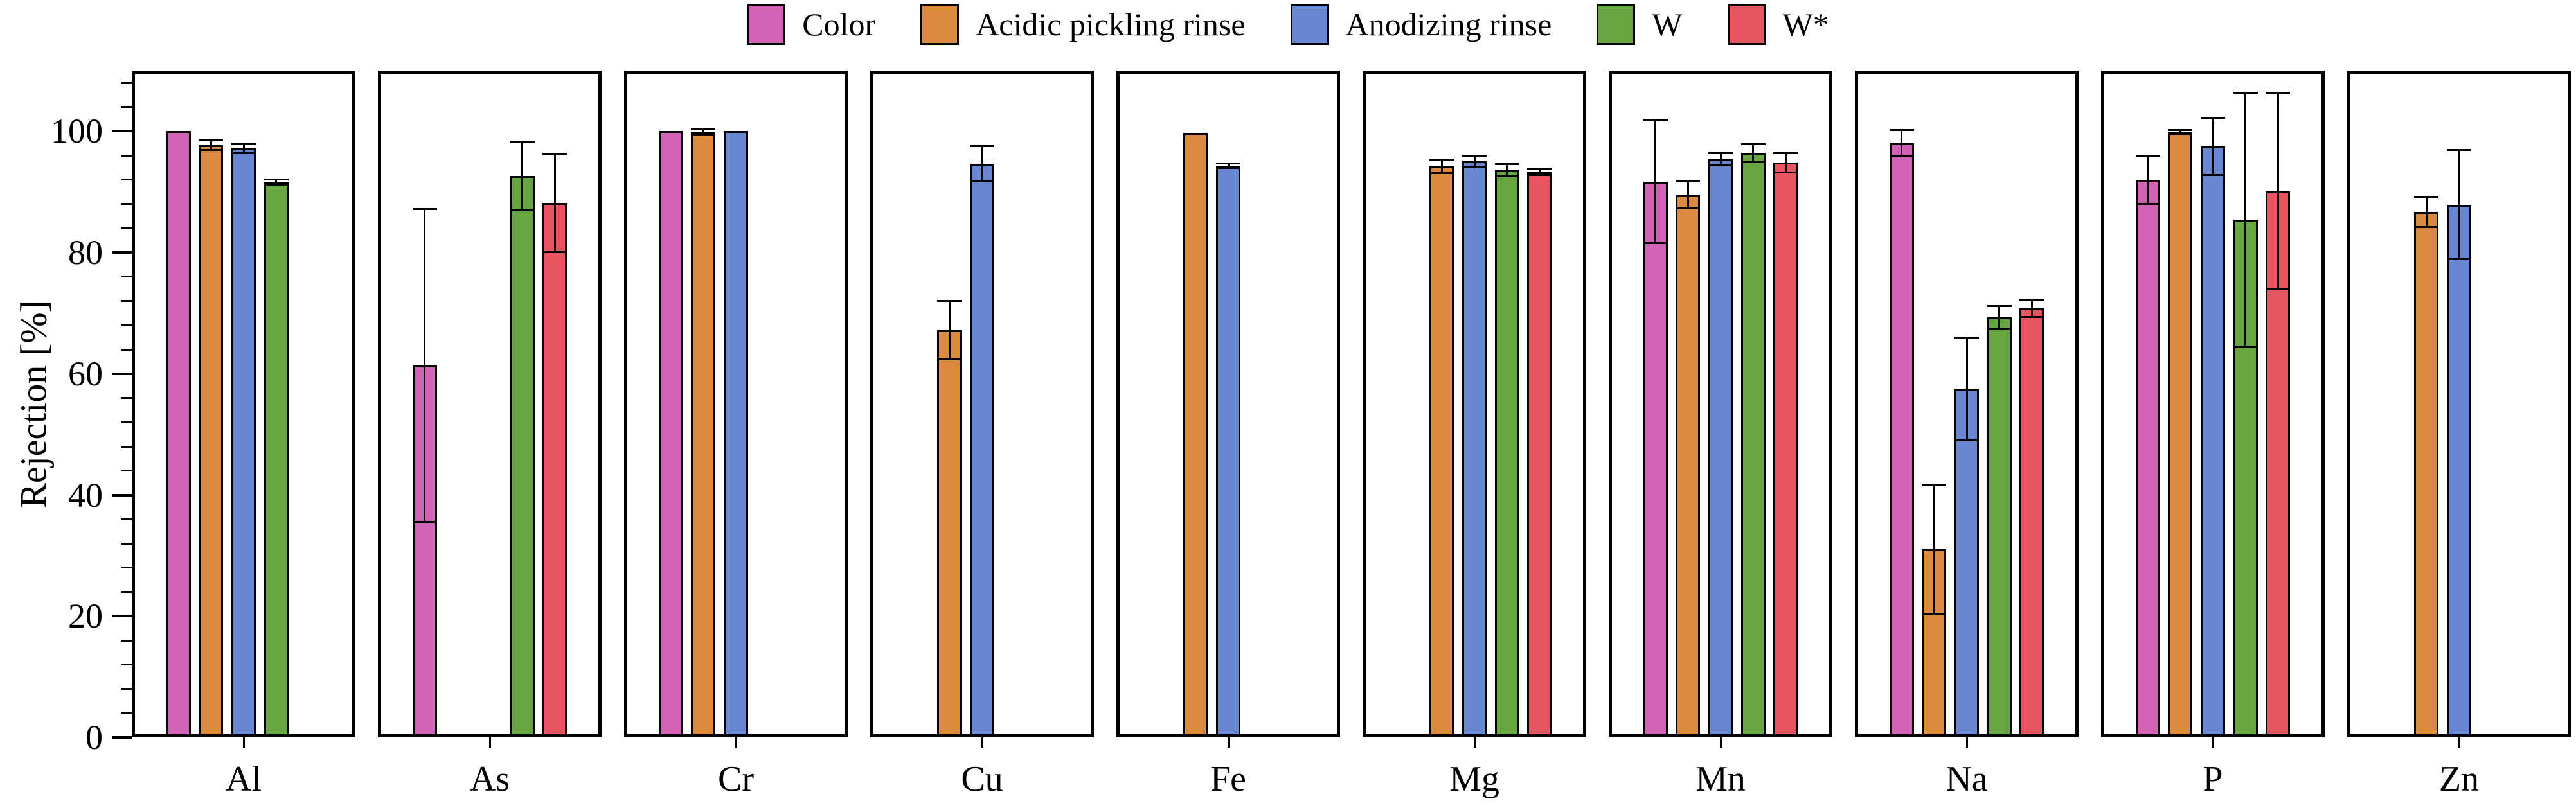  I want to click on bar-anodizing-rinse-Na, so click(1966, 561).